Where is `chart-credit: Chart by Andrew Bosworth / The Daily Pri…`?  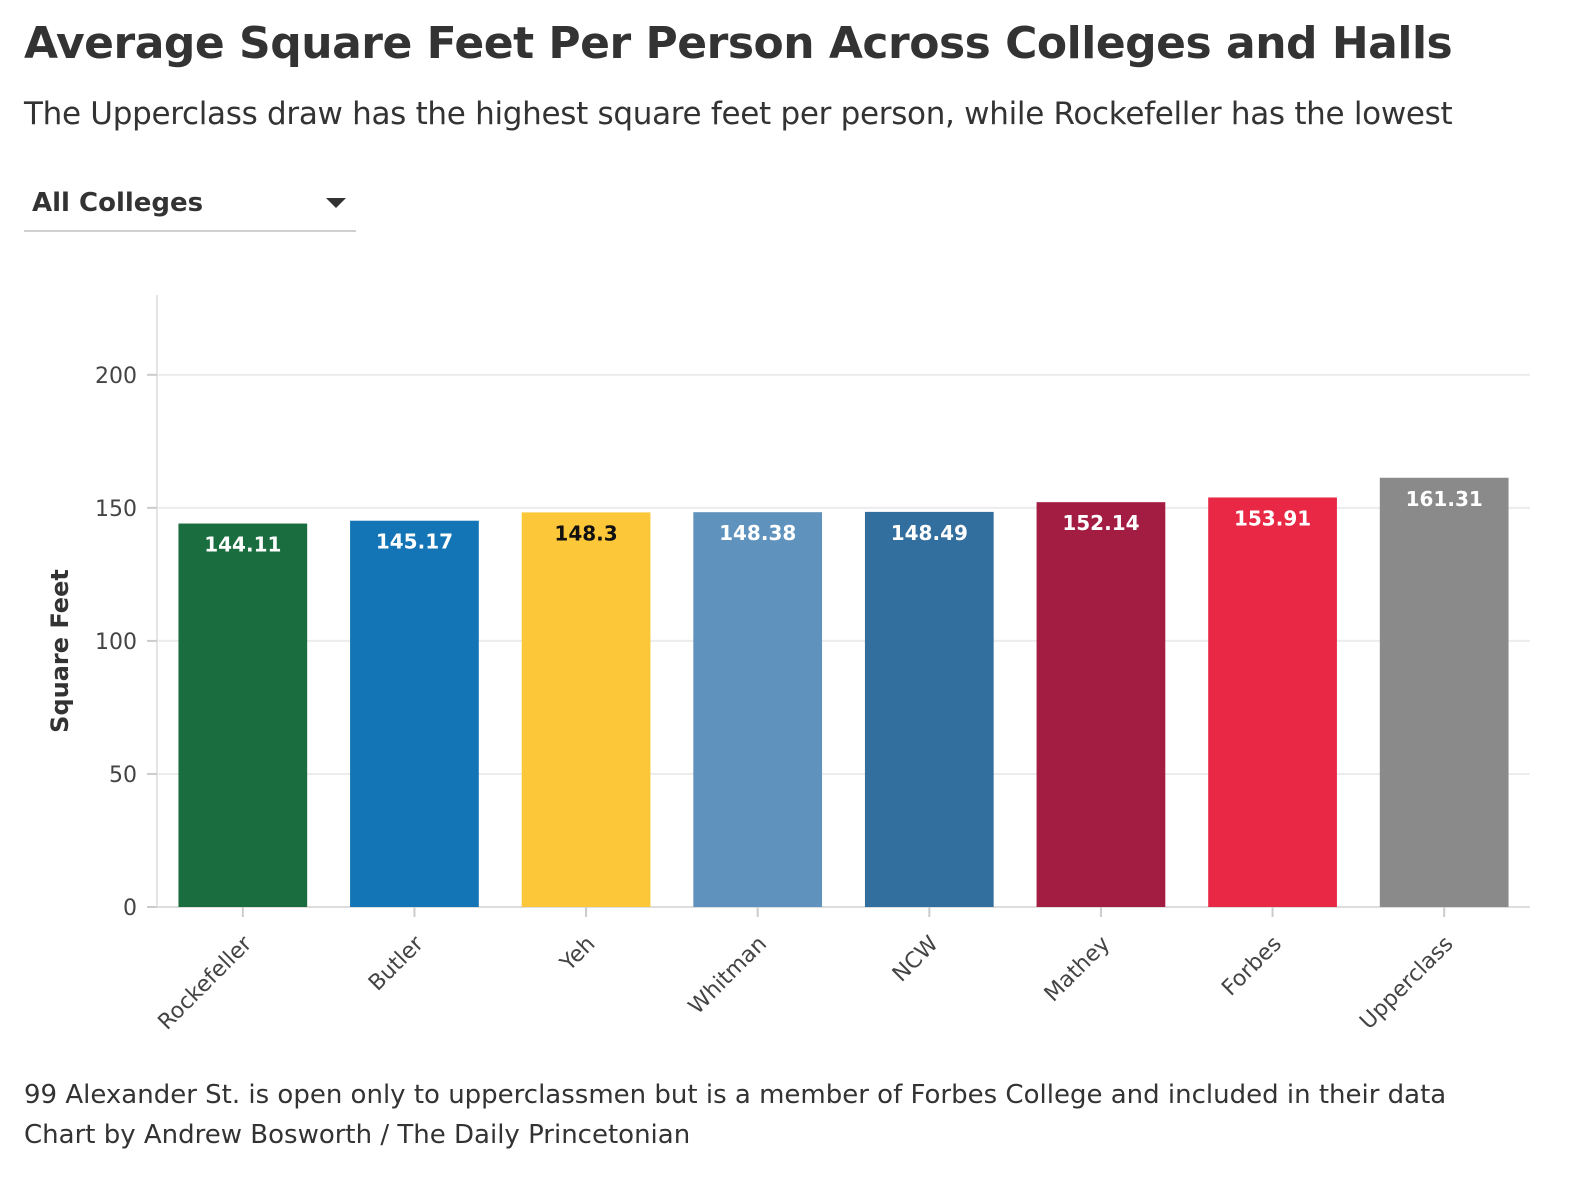
chart-credit: Chart by Andrew Bosworth / The Daily Pri… is located at coordinates (357, 1135).